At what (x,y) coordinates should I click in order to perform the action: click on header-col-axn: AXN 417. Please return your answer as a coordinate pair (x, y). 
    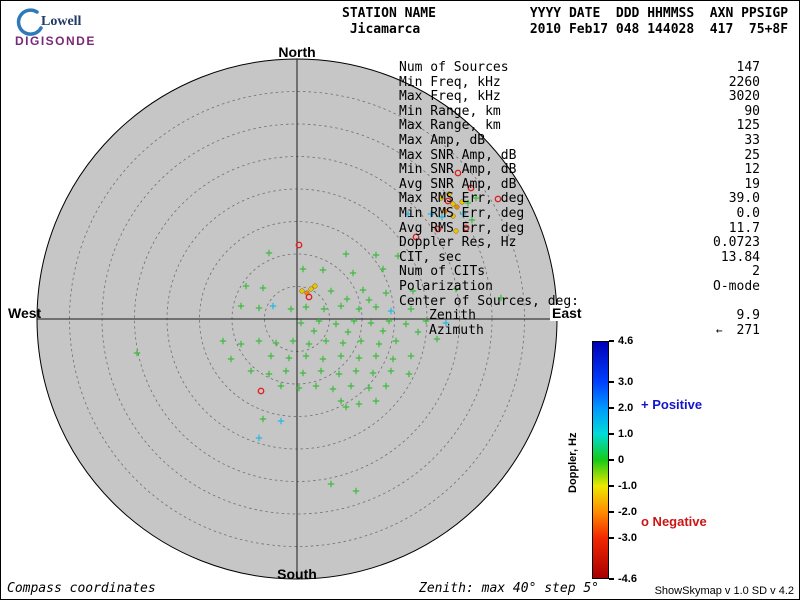
    Looking at the image, I should click on (717, 22).